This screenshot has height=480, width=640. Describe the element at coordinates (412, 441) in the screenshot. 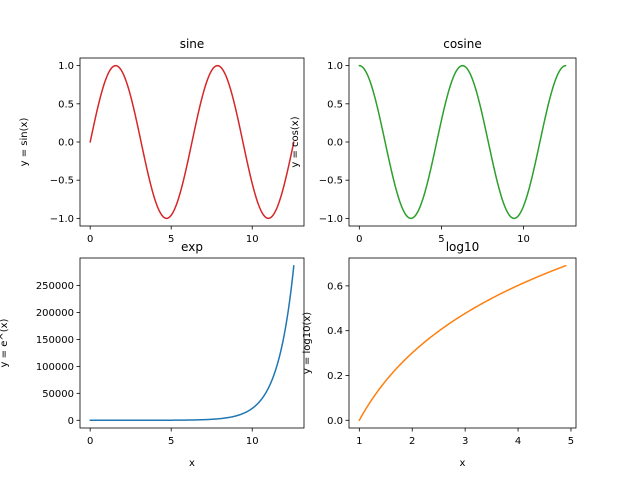

I see `x-tick-label: 2` at that location.